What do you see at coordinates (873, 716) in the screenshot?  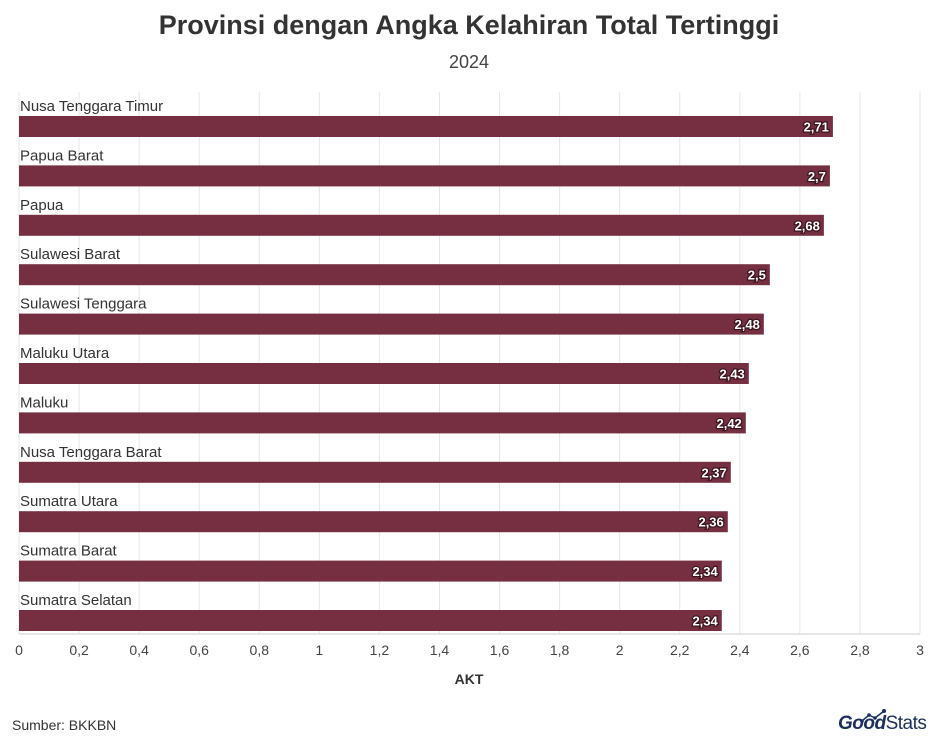 I see `logo-trend-icon` at bounding box center [873, 716].